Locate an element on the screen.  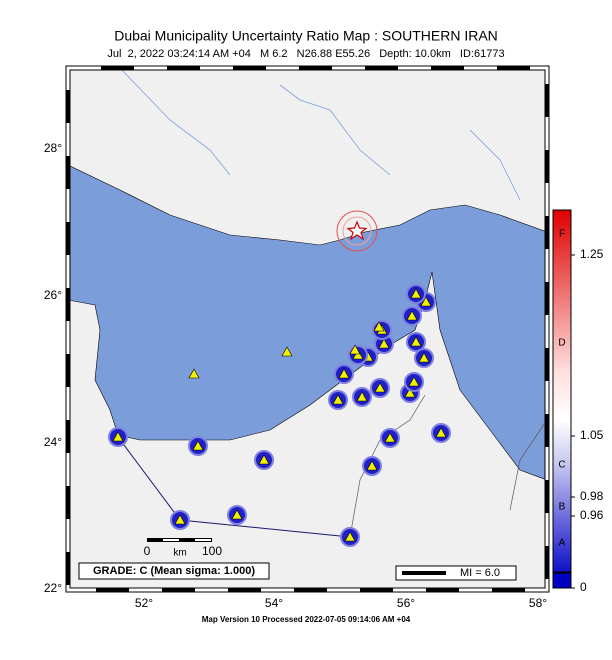
colorbar-letter: F is located at coordinates (562, 234).